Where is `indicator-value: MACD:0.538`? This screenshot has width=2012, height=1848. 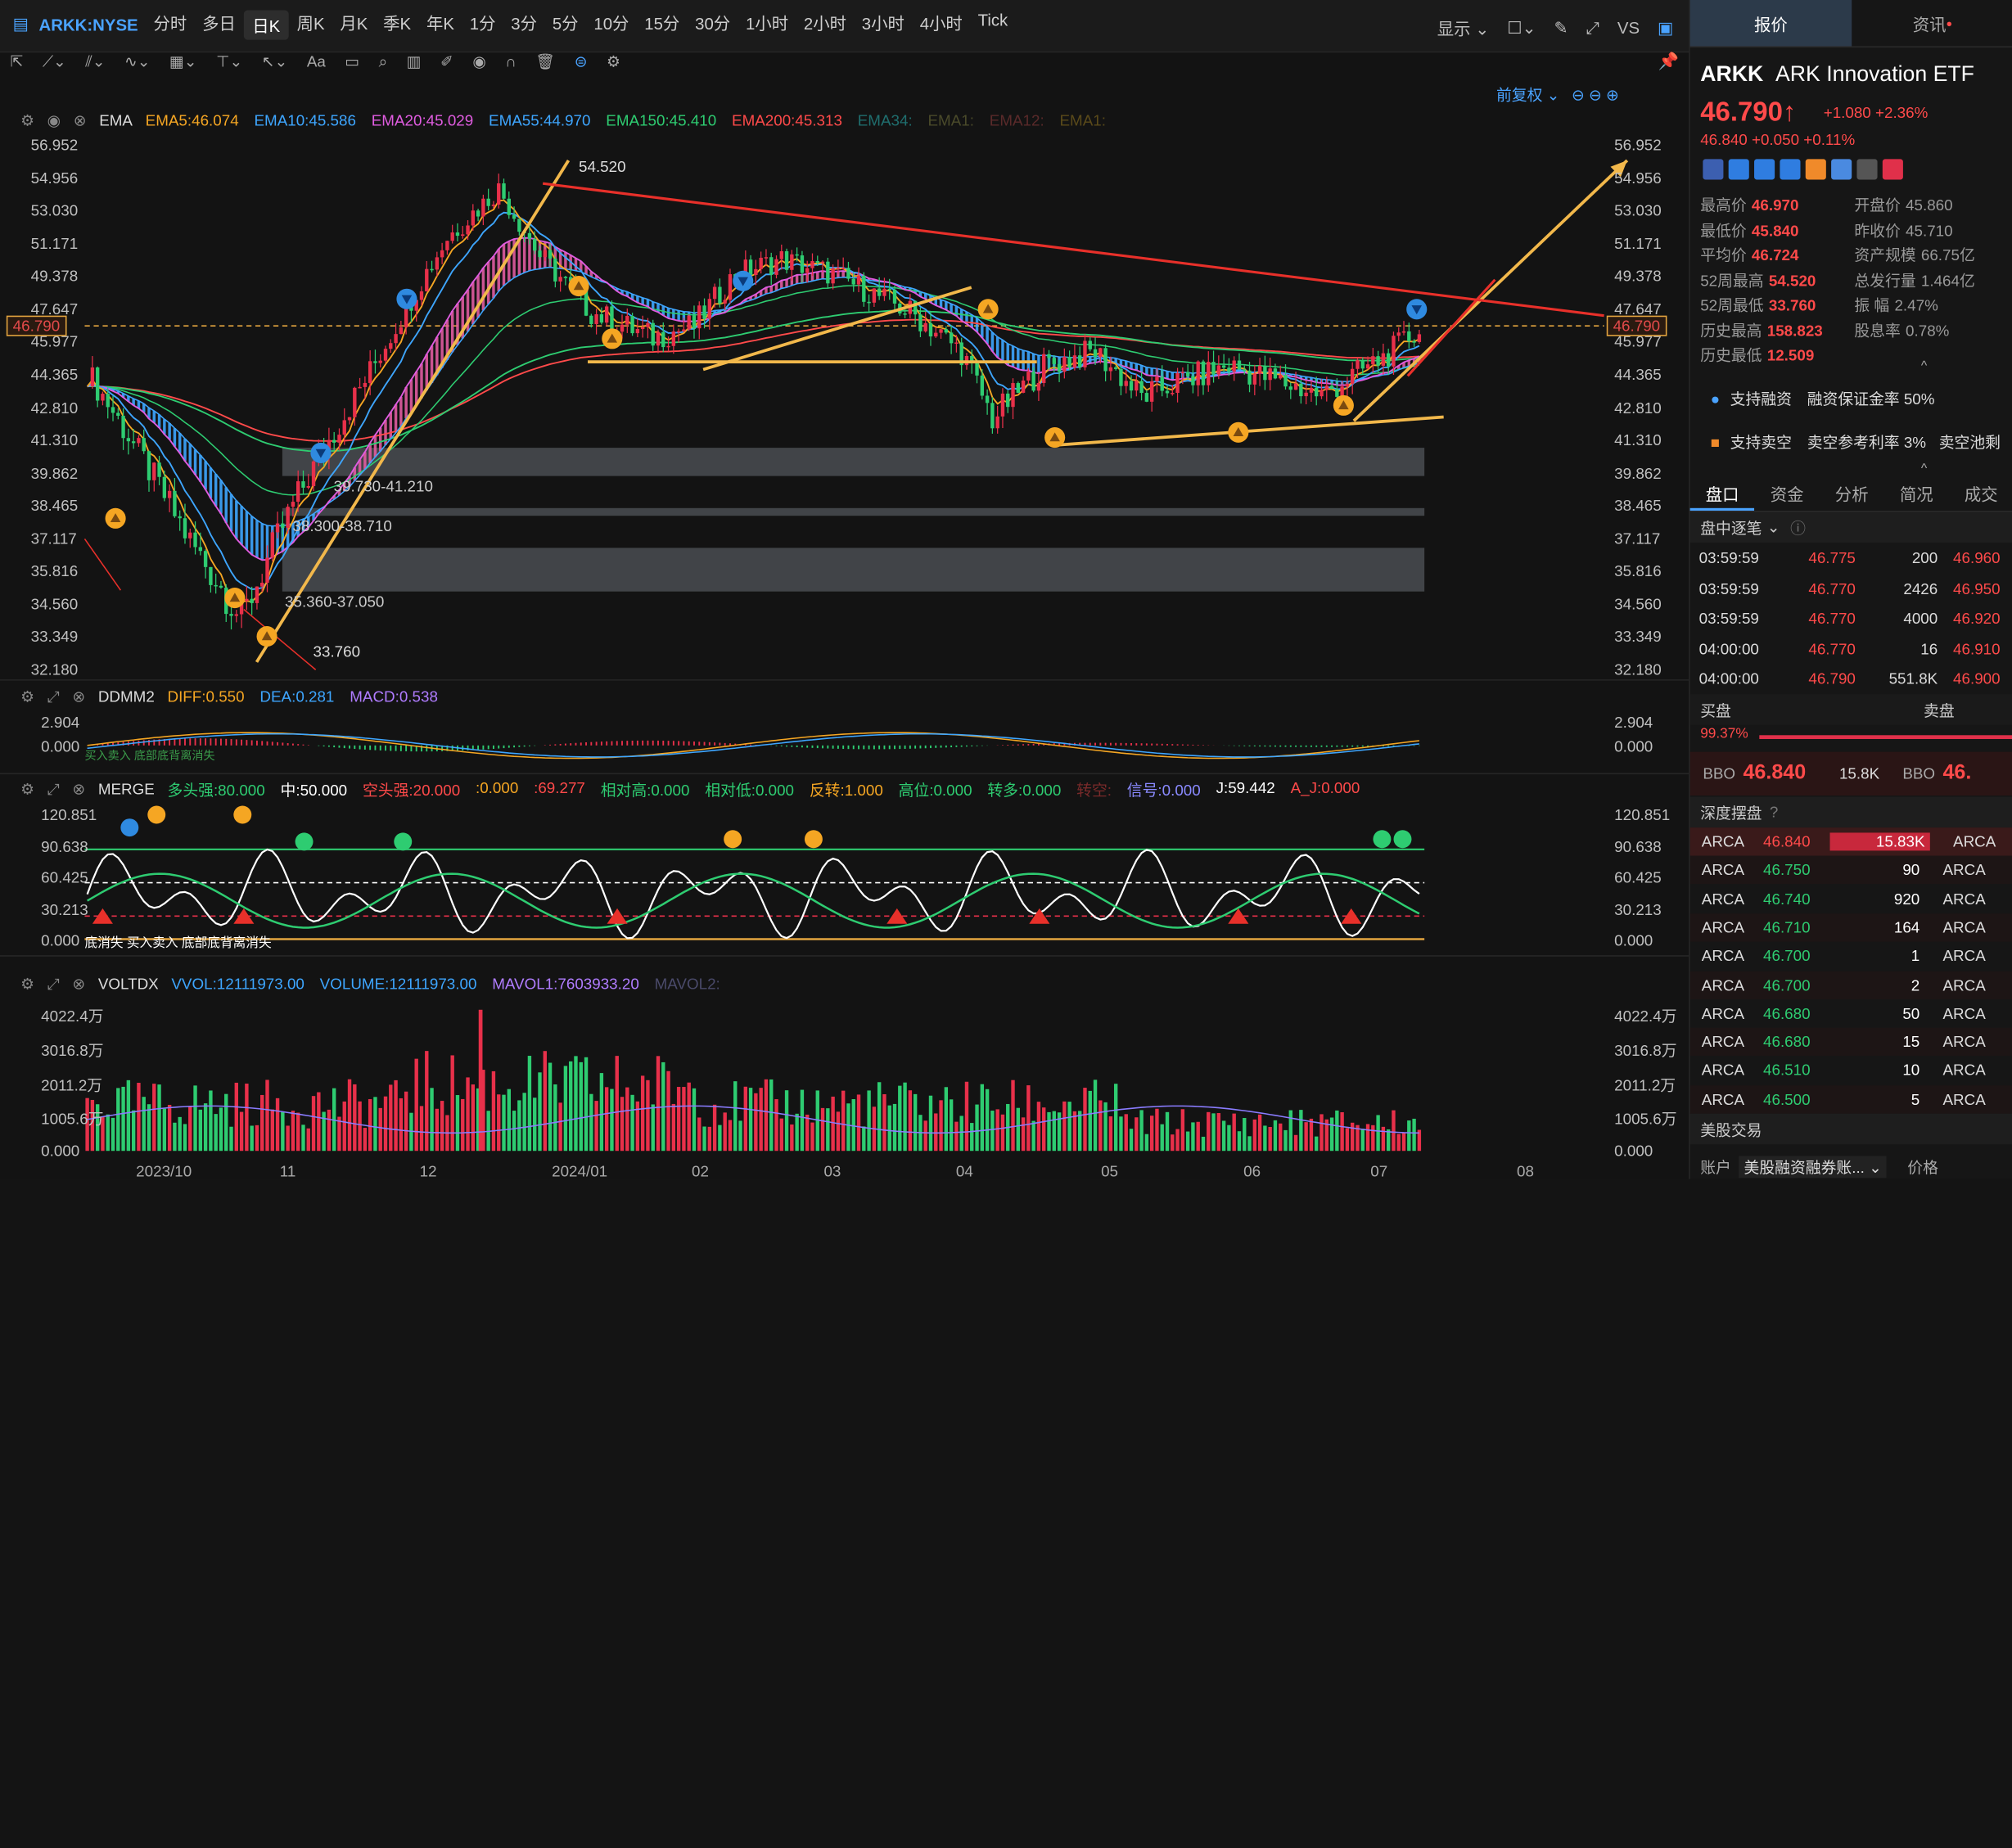
indicator-value: MACD:0.538 is located at coordinates (394, 696).